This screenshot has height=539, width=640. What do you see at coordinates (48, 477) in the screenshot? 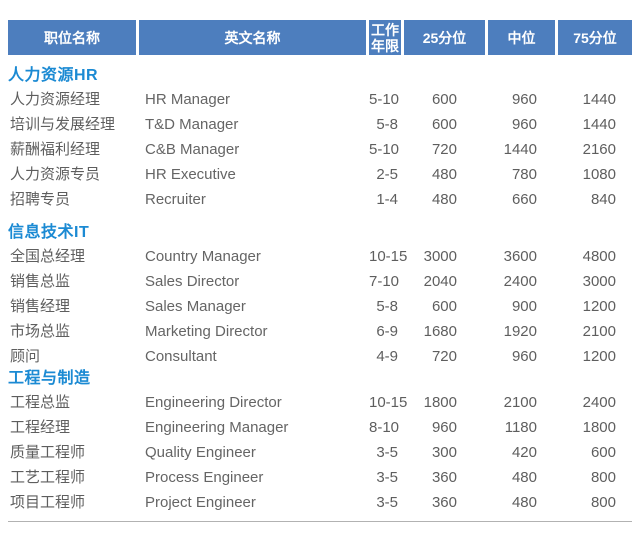
I see `cell-position-cn: 工艺工程师` at bounding box center [48, 477].